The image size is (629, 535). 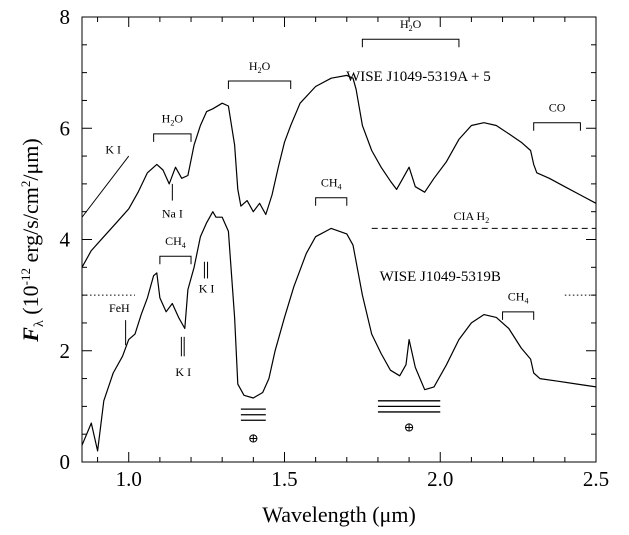 I want to click on x-axis-title: Wavelength (μm), so click(x=339, y=514).